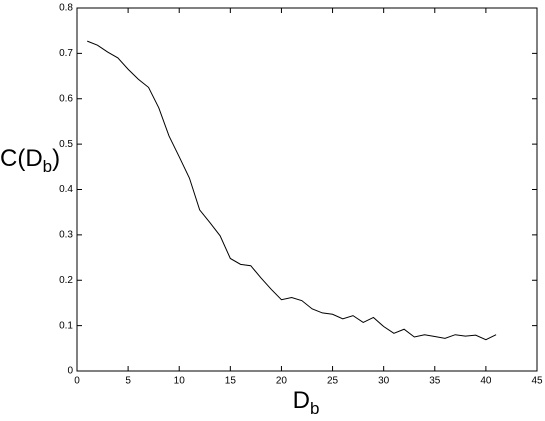  Describe the element at coordinates (333, 381) in the screenshot. I see `x-tick-label: 25` at that location.